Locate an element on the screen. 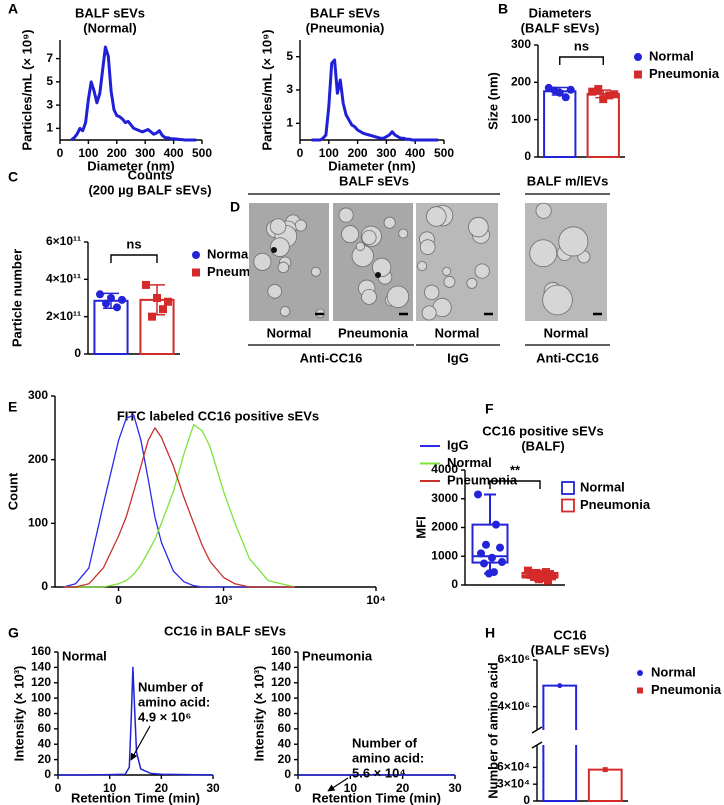 The width and height of the screenshot is (724, 805). value-dot is located at coordinates (560, 686).